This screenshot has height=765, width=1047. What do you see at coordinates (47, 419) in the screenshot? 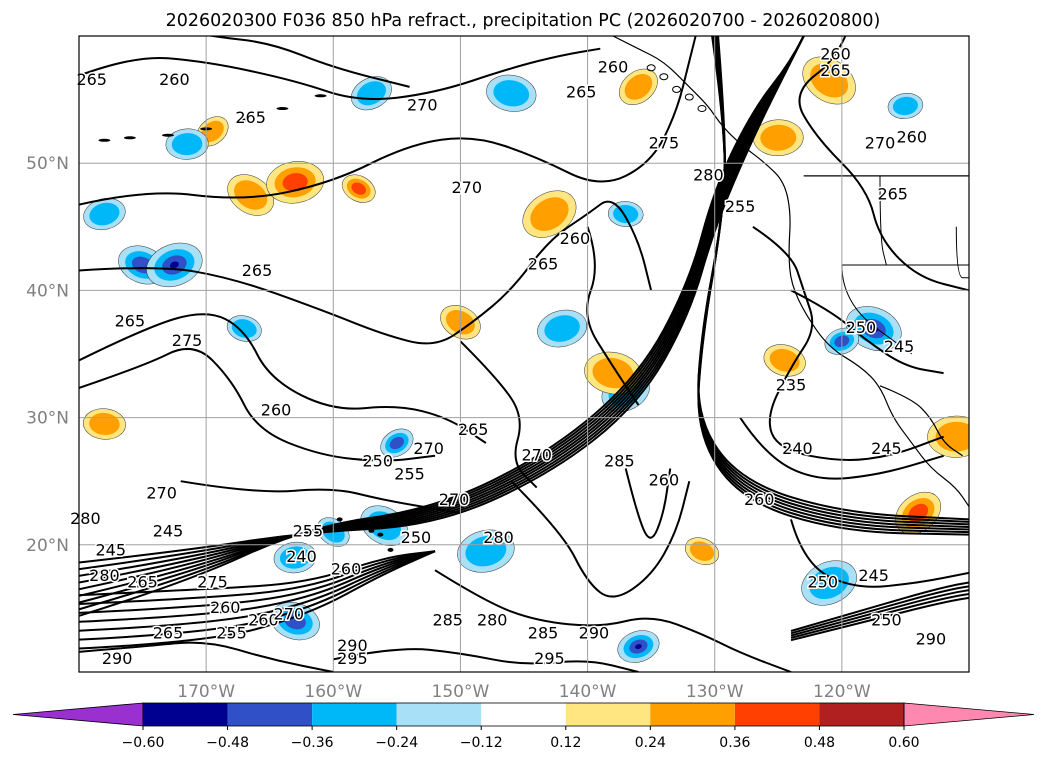
I see `y-tick-label: 30°N` at bounding box center [47, 419].